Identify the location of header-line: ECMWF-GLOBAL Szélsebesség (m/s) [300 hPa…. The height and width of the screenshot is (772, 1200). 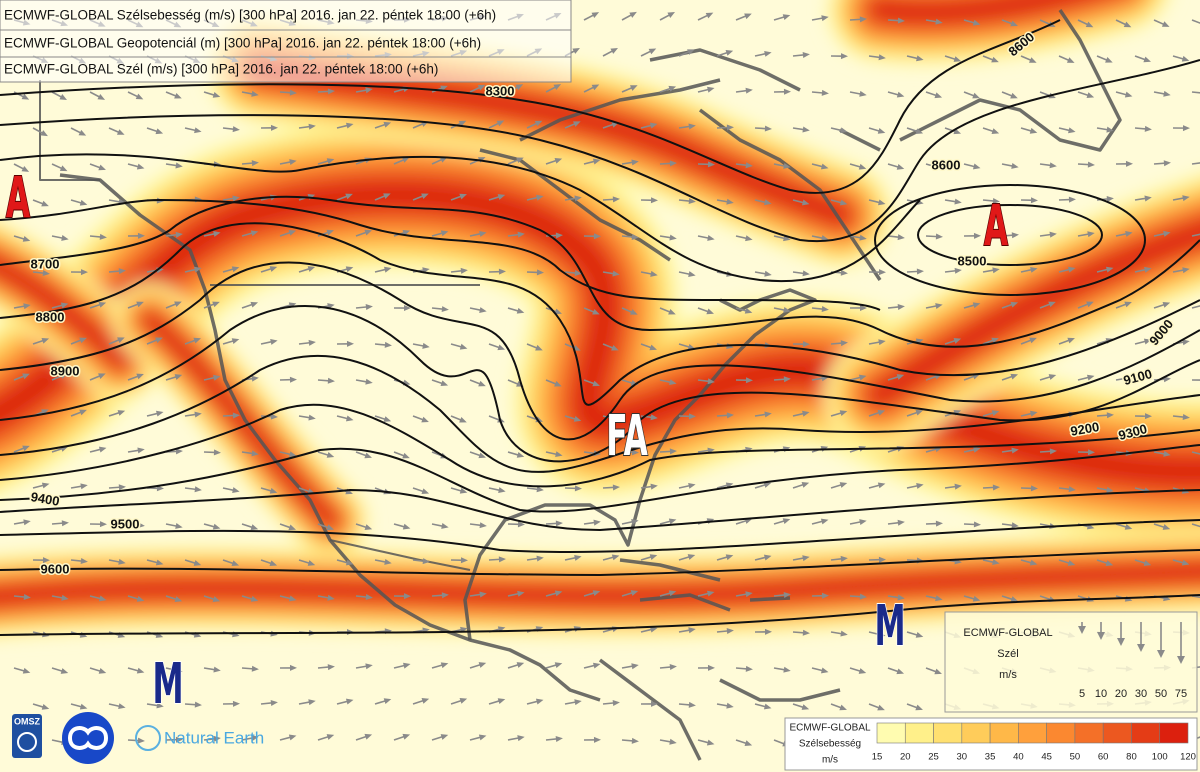
(250, 15).